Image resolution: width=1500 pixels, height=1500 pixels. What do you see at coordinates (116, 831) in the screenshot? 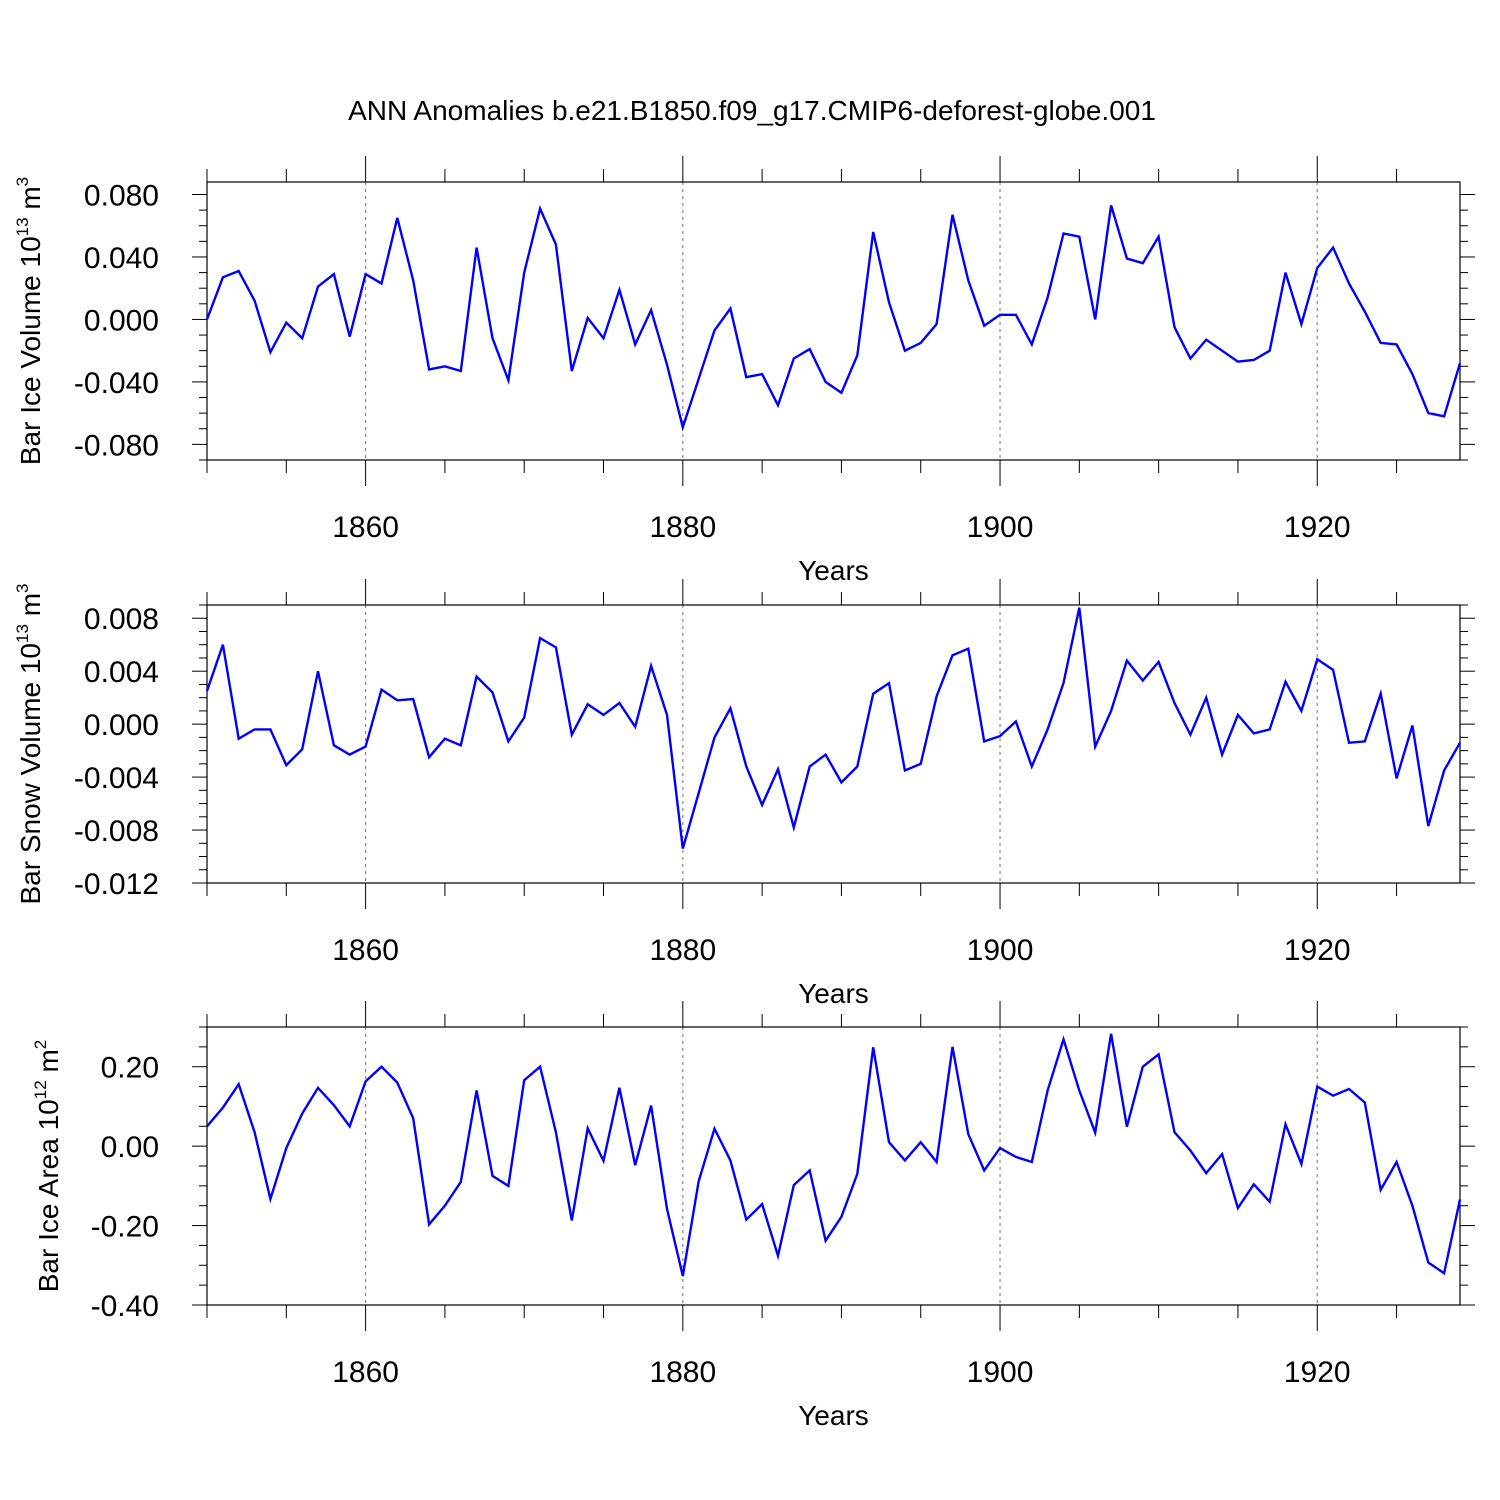
I see `y-tick-label: -0.008` at bounding box center [116, 831].